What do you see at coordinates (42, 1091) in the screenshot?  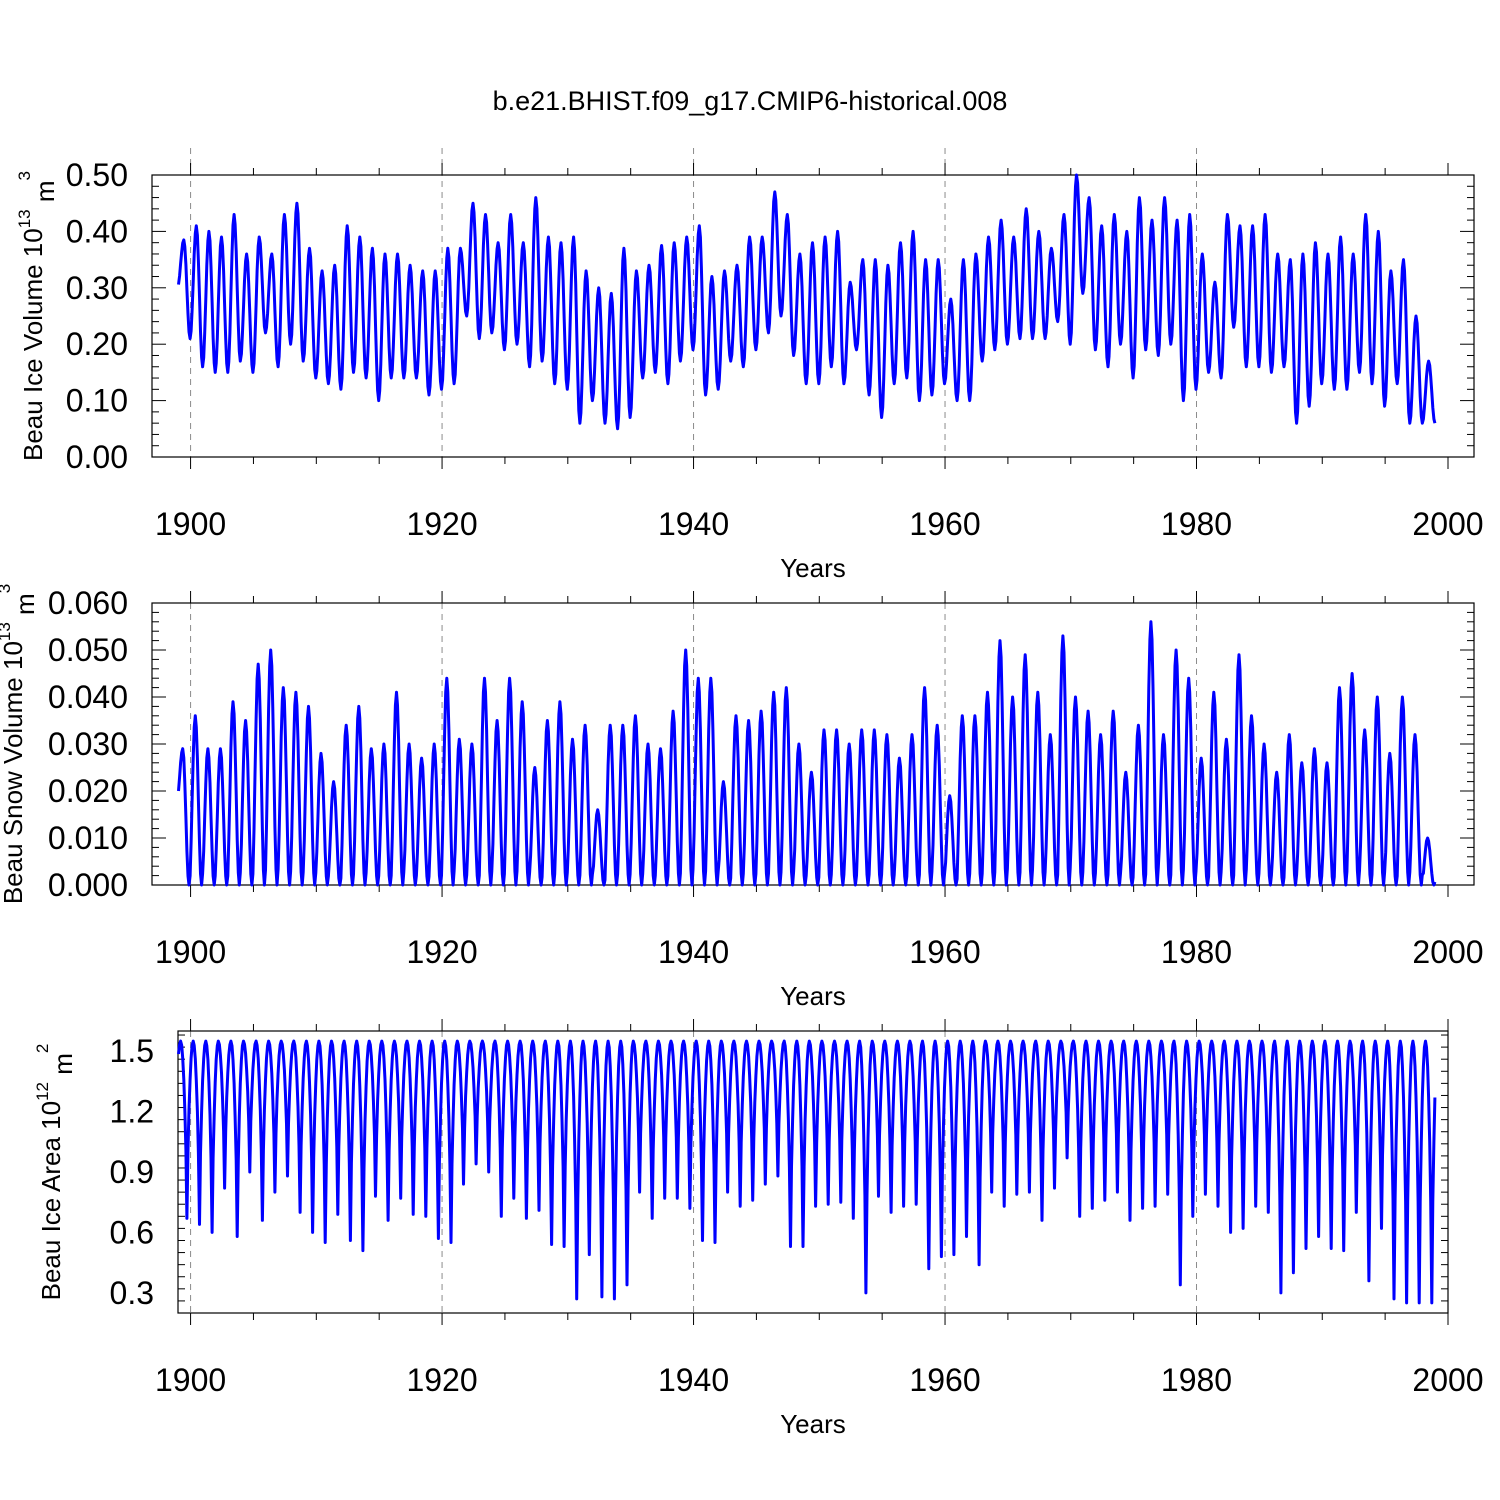 I see `y-axis-label-ylabel-exp: 12` at bounding box center [42, 1091].